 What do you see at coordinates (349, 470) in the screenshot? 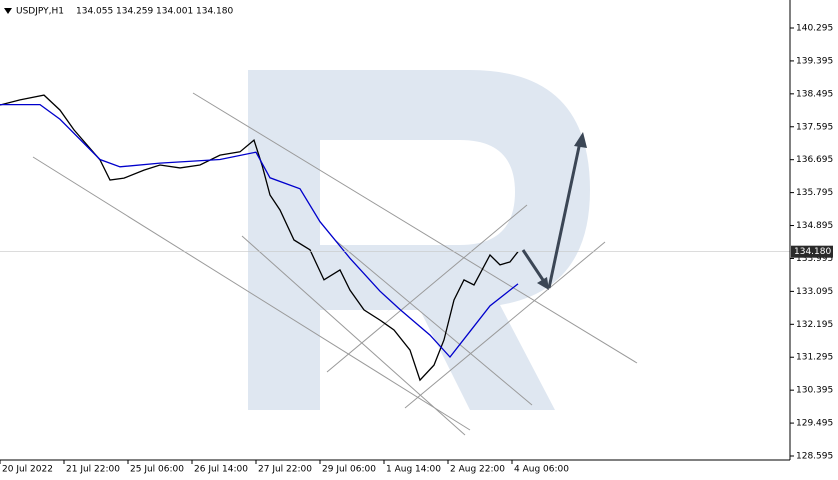
I see `x-tick-label: 29 Jul 06:00` at bounding box center [349, 470].